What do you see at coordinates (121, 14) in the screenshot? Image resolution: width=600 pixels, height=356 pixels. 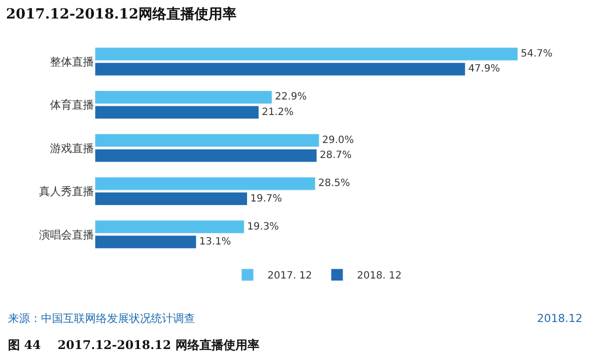 I see `chart-title: 2017.12-2018.12网络直播使用率` at bounding box center [121, 14].